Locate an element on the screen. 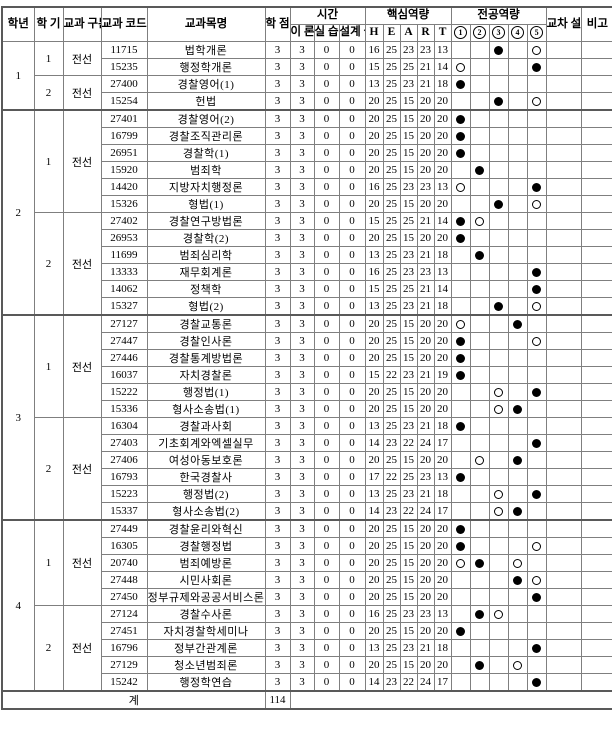  code-cell: 16037 is located at coordinates (124, 375).